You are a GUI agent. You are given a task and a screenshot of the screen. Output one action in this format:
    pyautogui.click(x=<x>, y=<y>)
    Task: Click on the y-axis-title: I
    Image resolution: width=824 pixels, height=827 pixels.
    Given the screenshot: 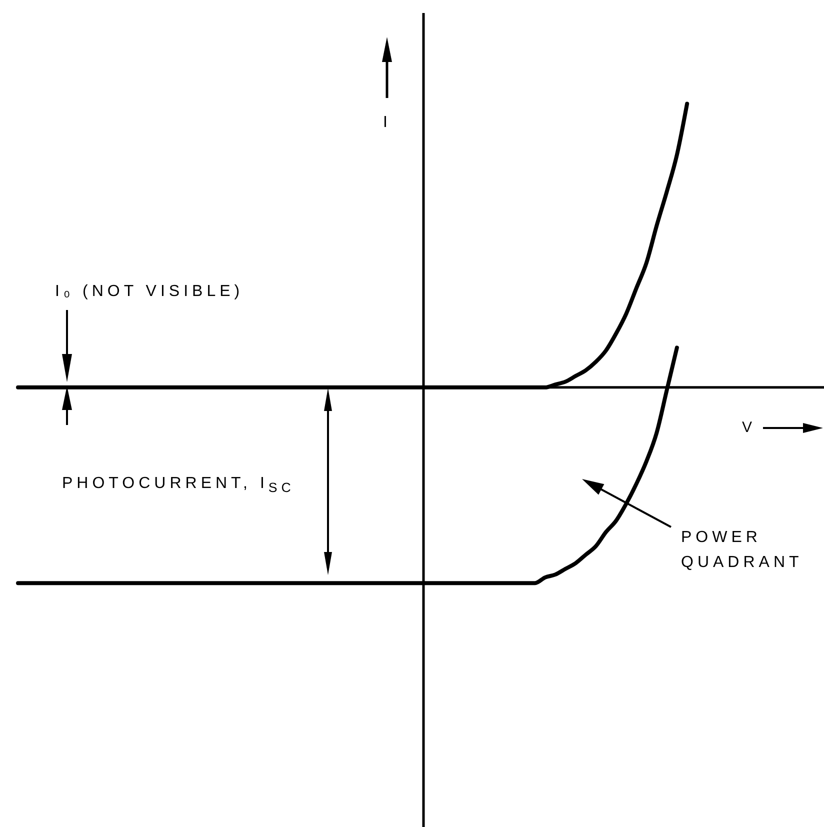 What is the action you would take?
    pyautogui.click(x=387, y=123)
    